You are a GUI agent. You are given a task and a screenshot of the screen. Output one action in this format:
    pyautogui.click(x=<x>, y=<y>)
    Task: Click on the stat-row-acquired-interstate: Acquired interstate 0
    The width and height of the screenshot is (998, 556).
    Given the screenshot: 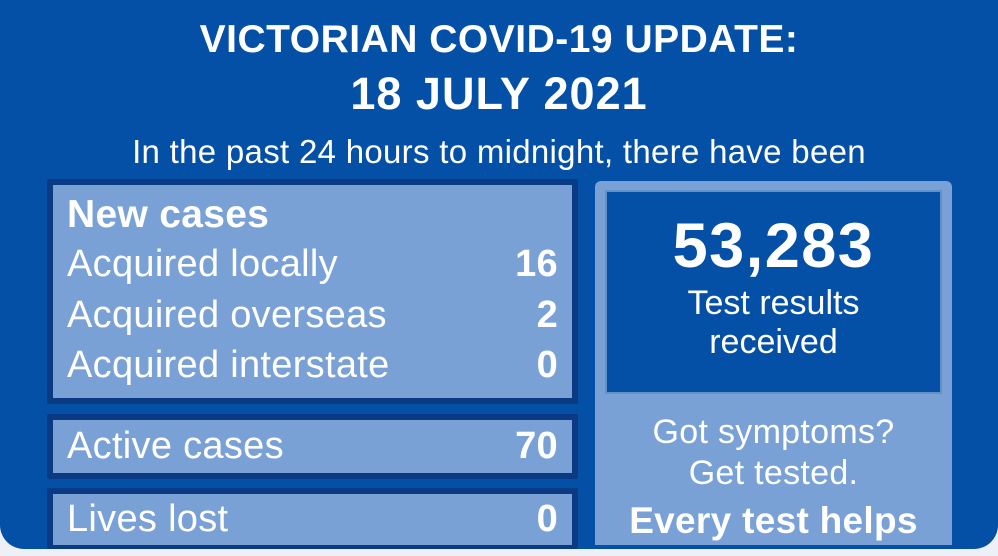 What is the action you would take?
    pyautogui.click(x=312, y=365)
    